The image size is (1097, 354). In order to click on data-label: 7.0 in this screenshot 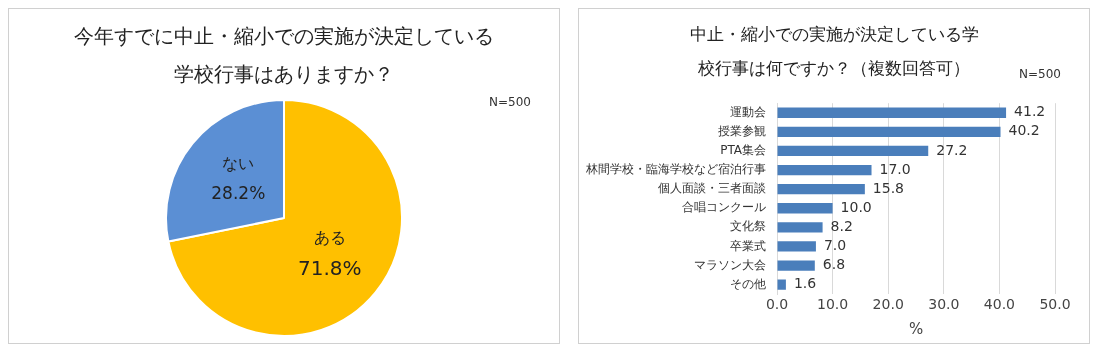, I will do `click(835, 245)`.